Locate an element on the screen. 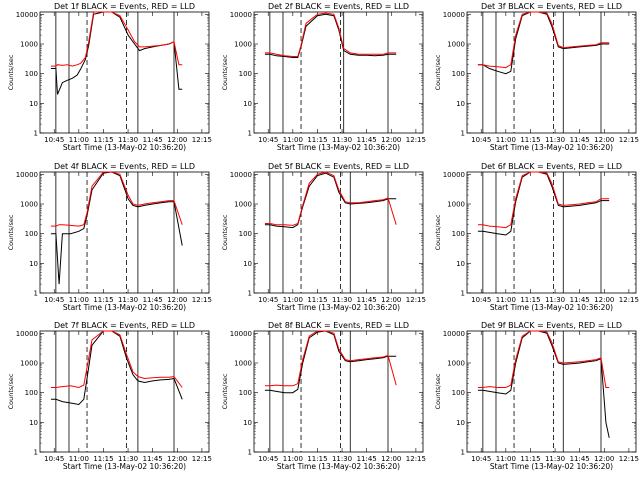  chart-title: Det 2f BLACK = Events, RED = LLD is located at coordinates (338, 6).